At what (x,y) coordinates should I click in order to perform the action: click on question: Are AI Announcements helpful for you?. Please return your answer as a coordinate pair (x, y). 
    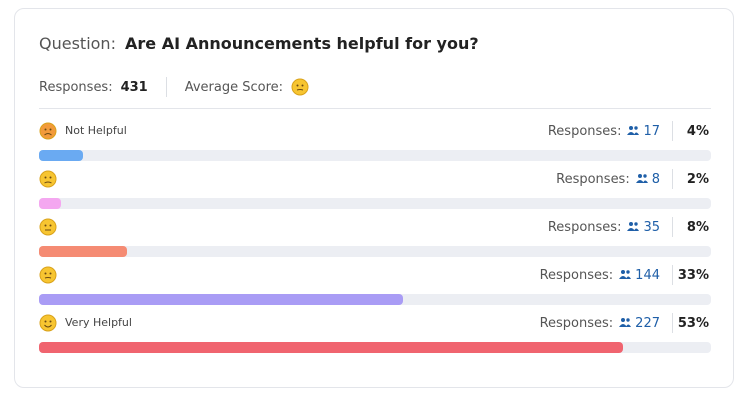
    Looking at the image, I should click on (302, 43).